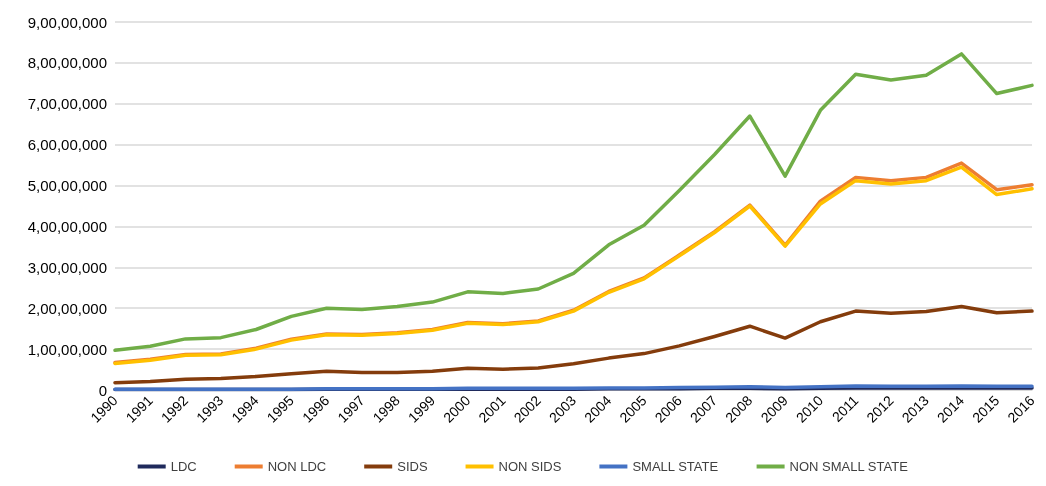  Describe the element at coordinates (849, 466) in the screenshot. I see `legend-label: NON SMALL STATE` at that location.